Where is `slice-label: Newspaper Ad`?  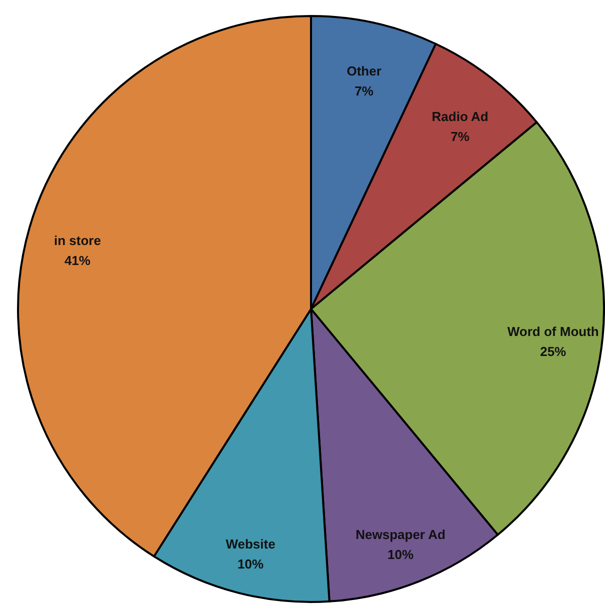 slice-label: Newspaper Ad is located at coordinates (401, 534).